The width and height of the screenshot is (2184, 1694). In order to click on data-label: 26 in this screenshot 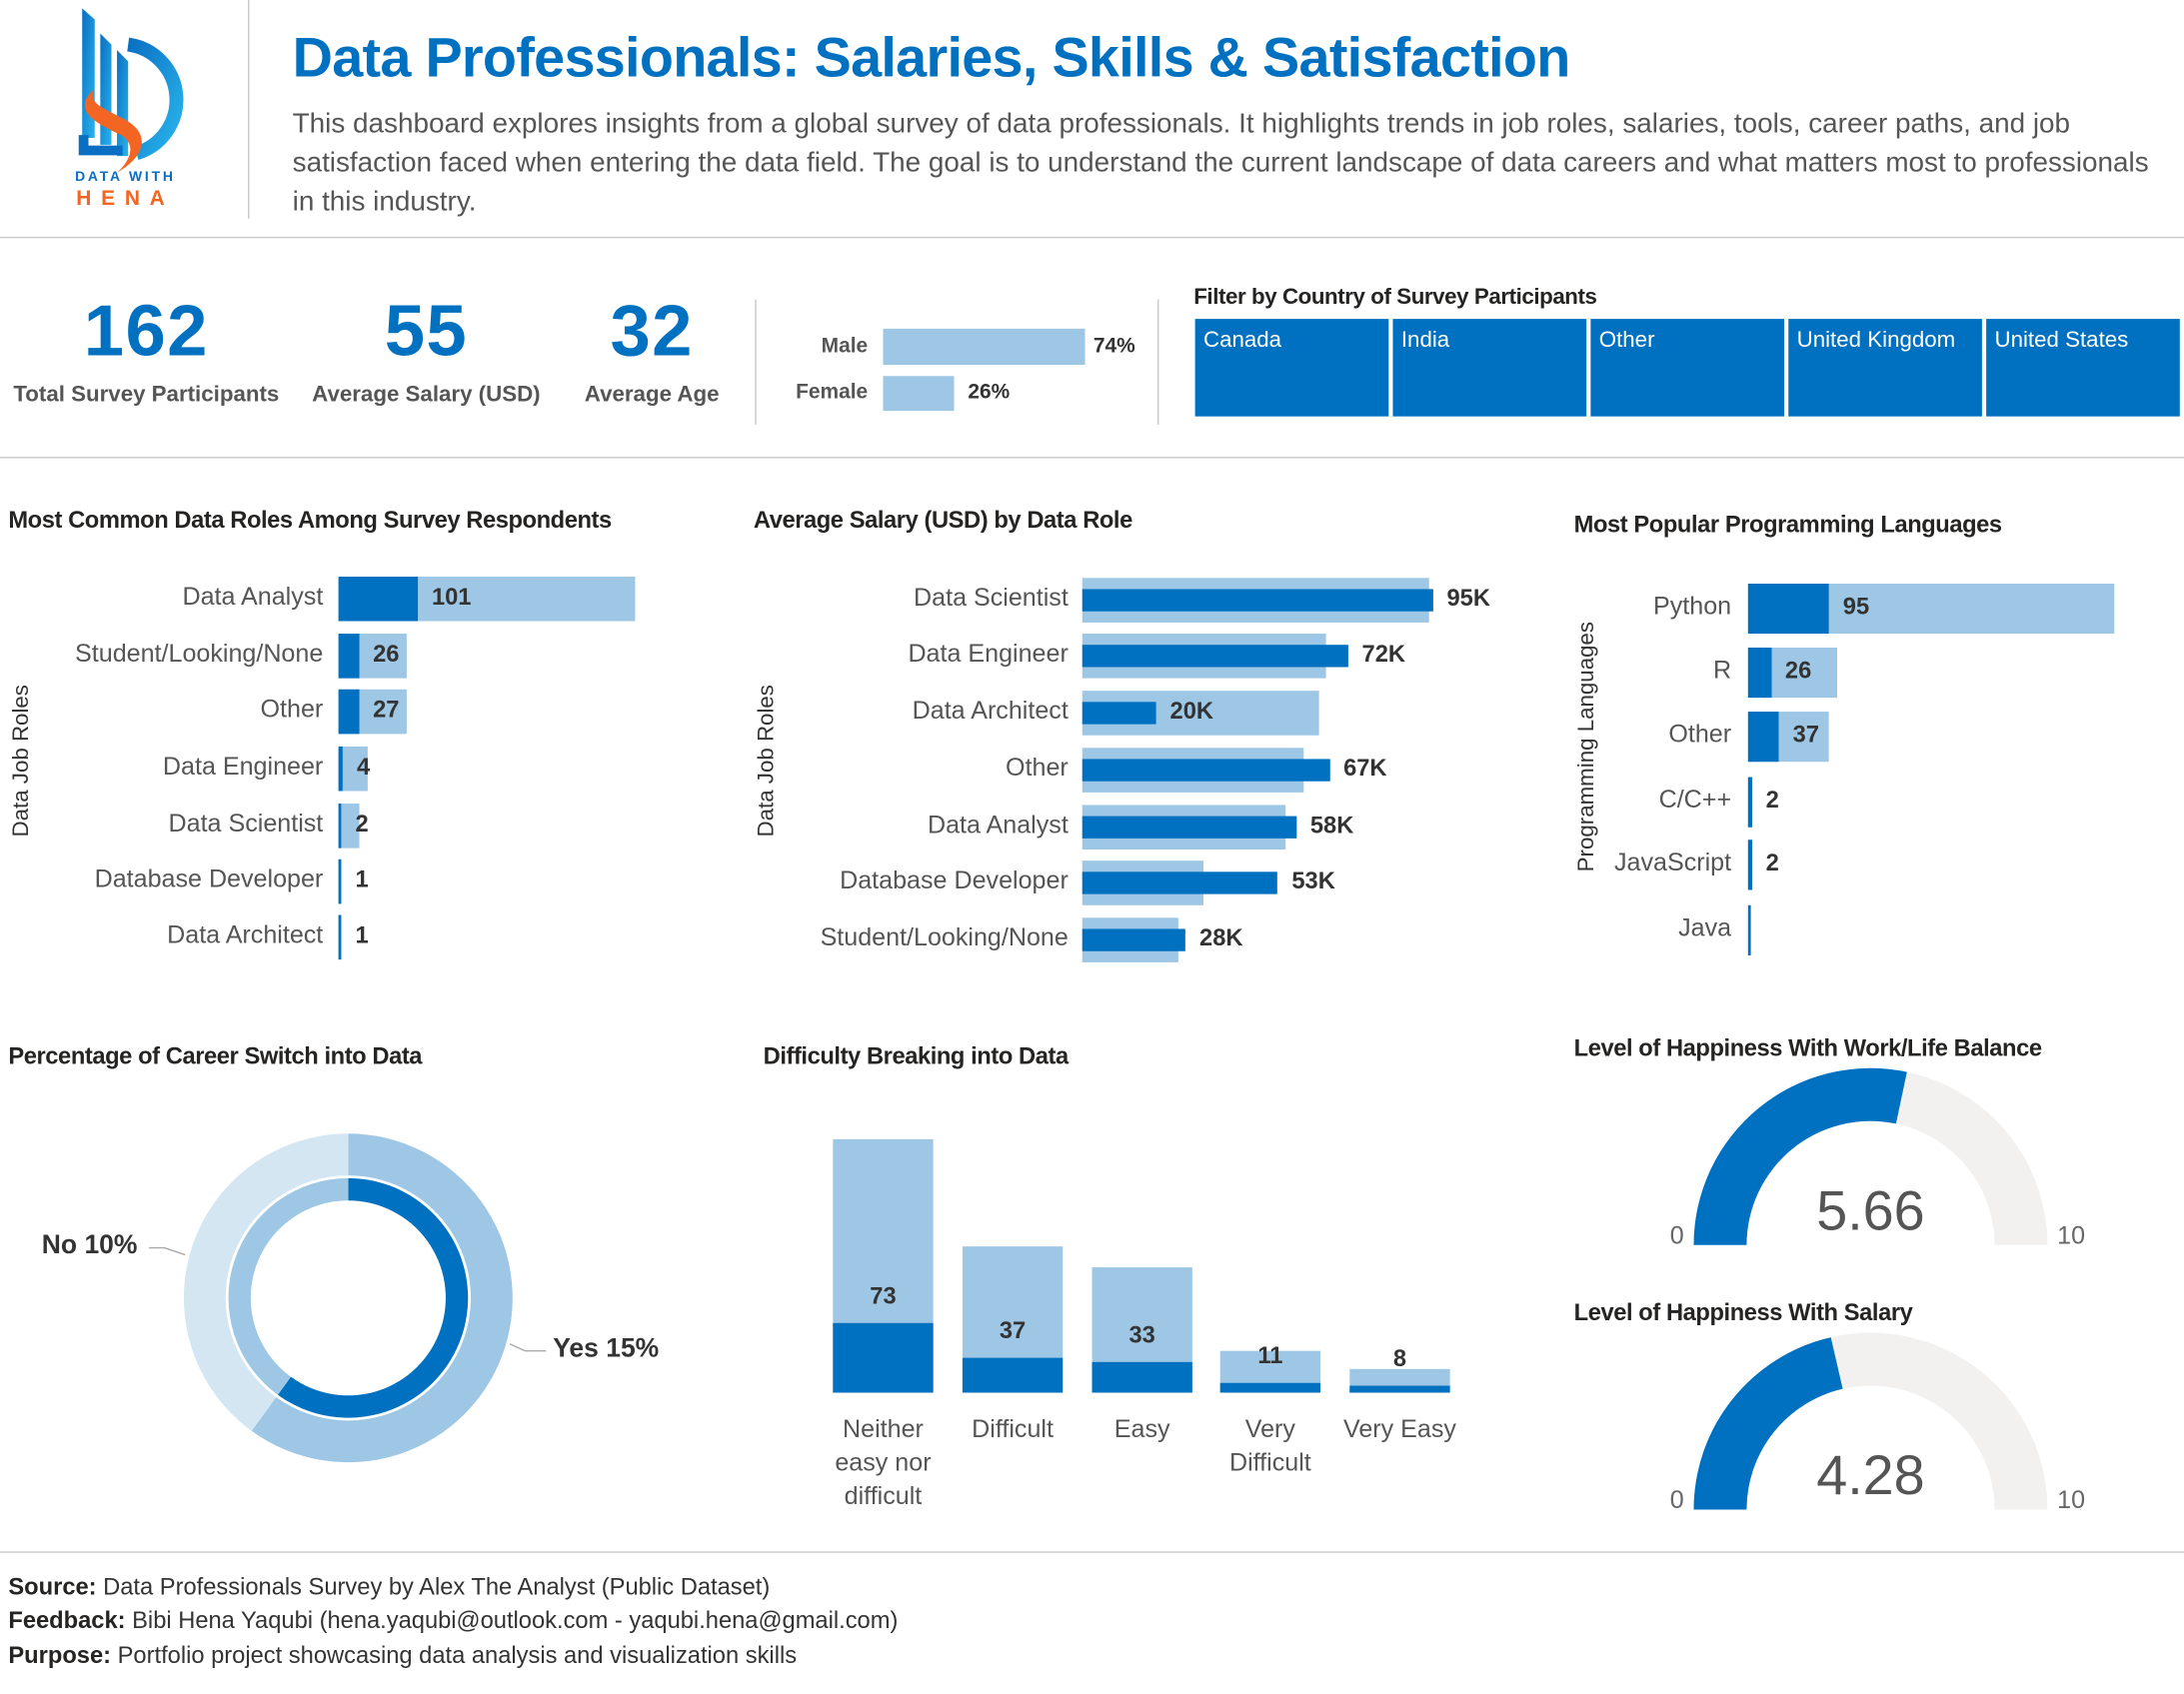, I will do `click(386, 654)`.